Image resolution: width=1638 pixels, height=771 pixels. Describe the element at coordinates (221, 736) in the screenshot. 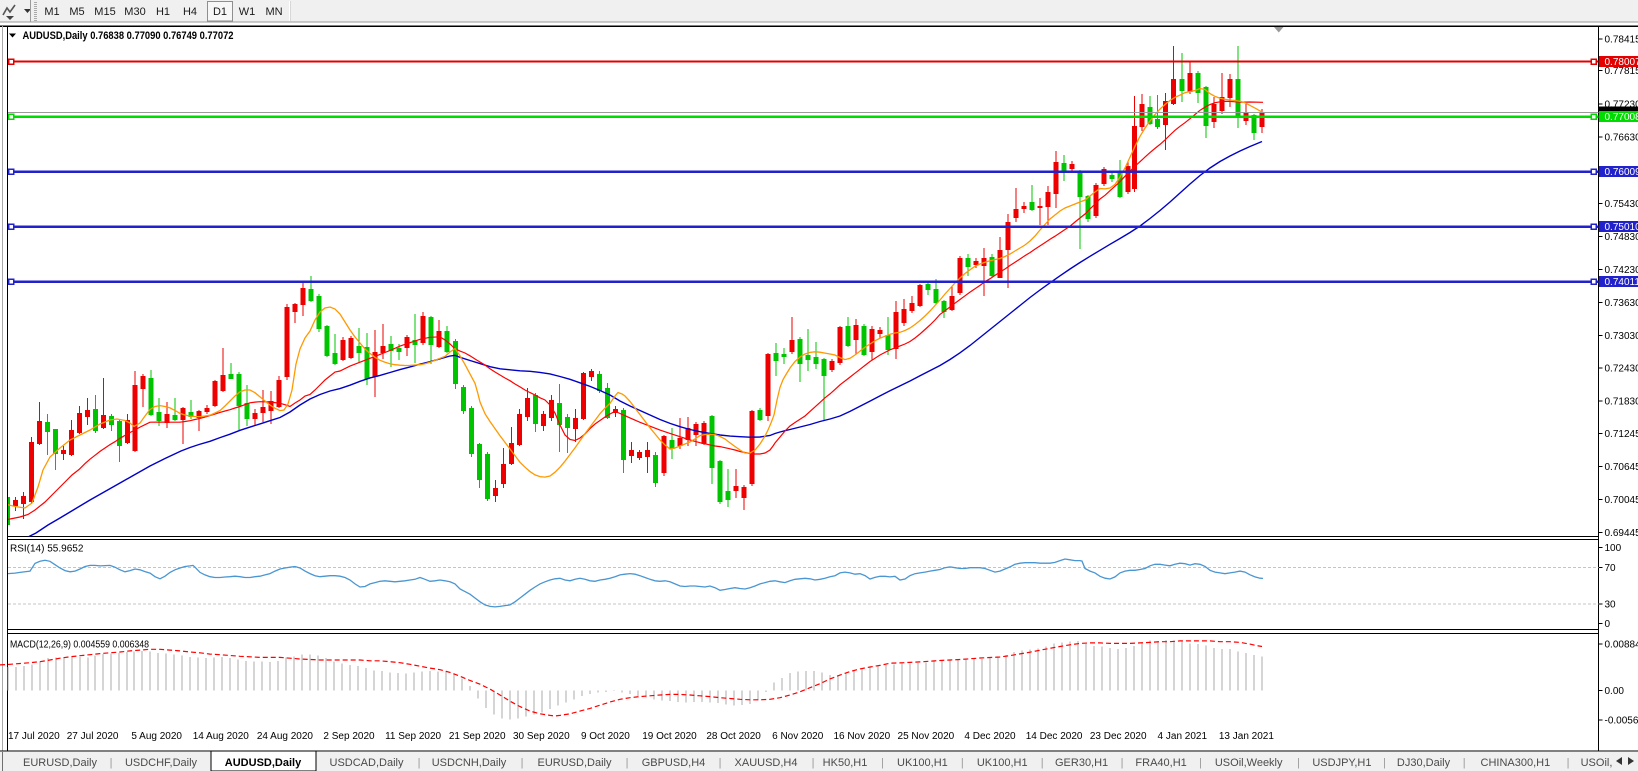

I see `svg-text: 14 Aug 2020` at that location.